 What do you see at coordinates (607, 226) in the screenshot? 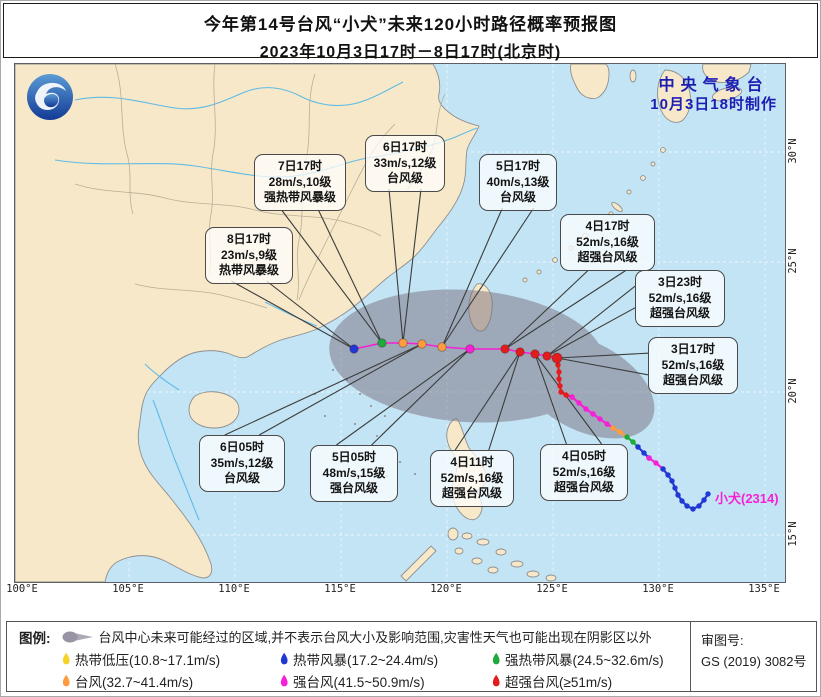
I see `callout-time: 4日17时` at bounding box center [607, 226].